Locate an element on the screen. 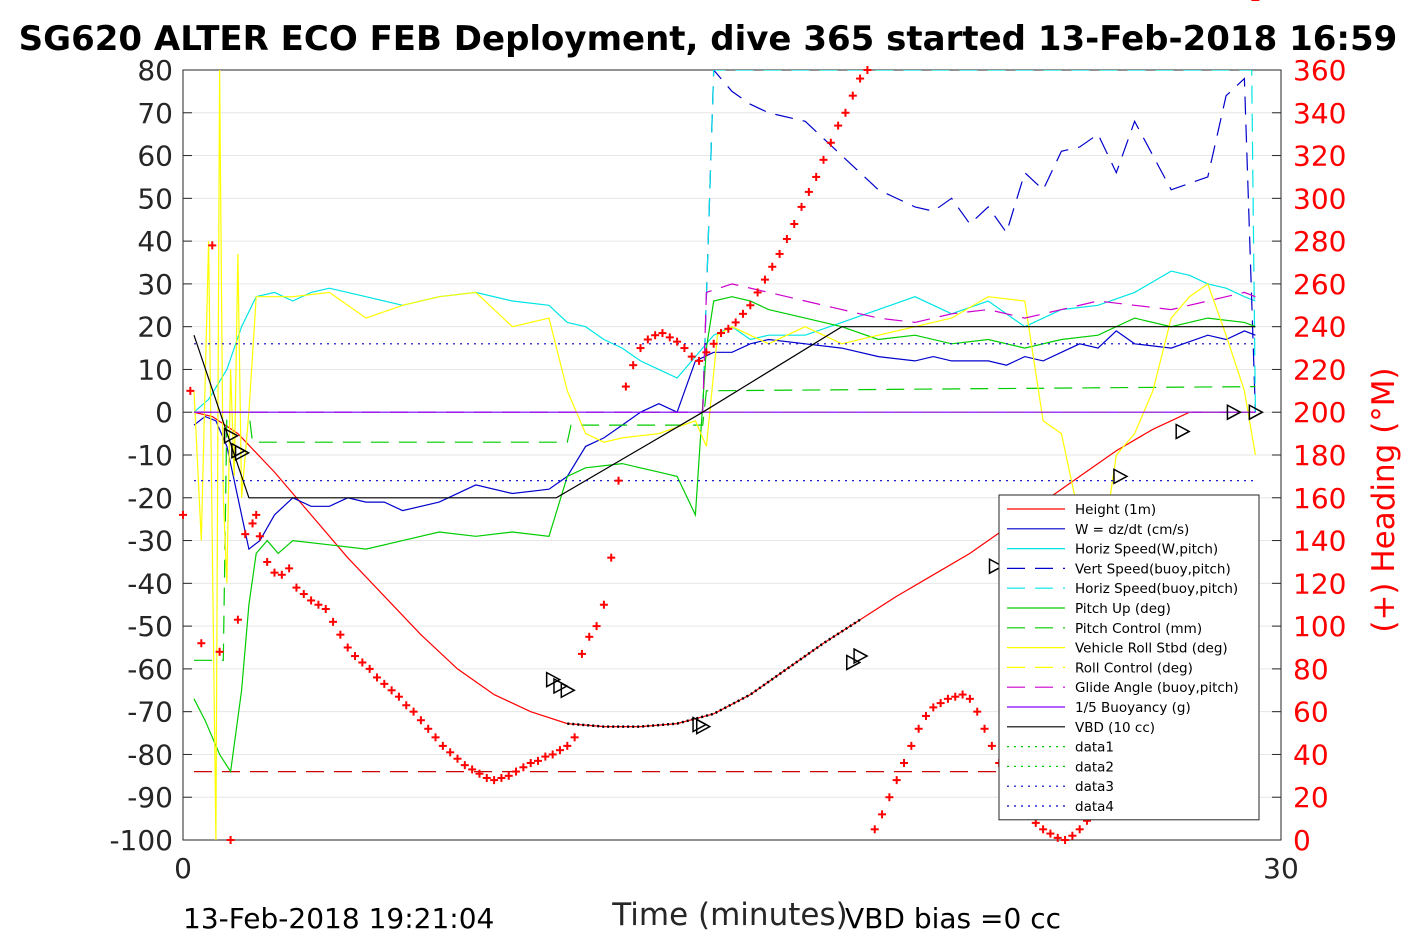  legend-label: Horiz Speed(buoy,pitch) is located at coordinates (1156, 589).